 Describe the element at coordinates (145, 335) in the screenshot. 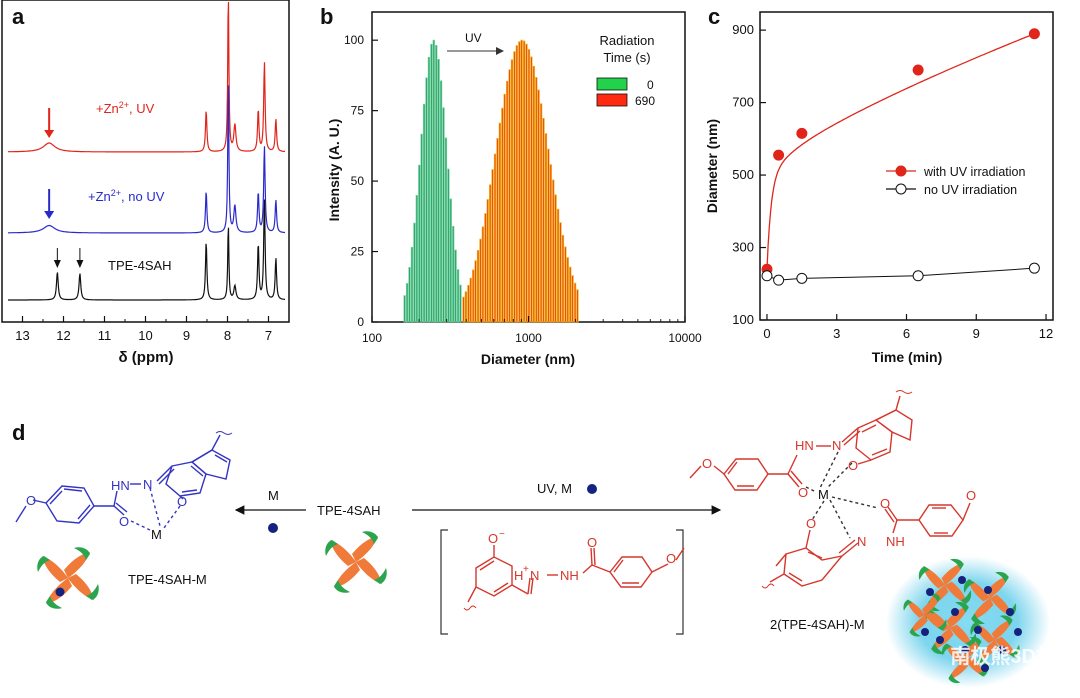

I see `nmr-x-tick-label: 10` at that location.